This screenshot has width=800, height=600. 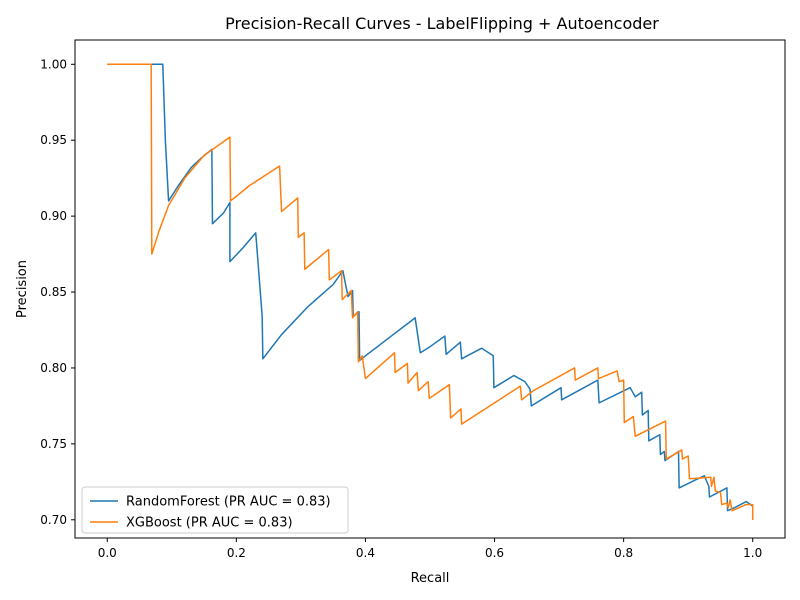 I want to click on x-axis-label: Recall, so click(x=430, y=578).